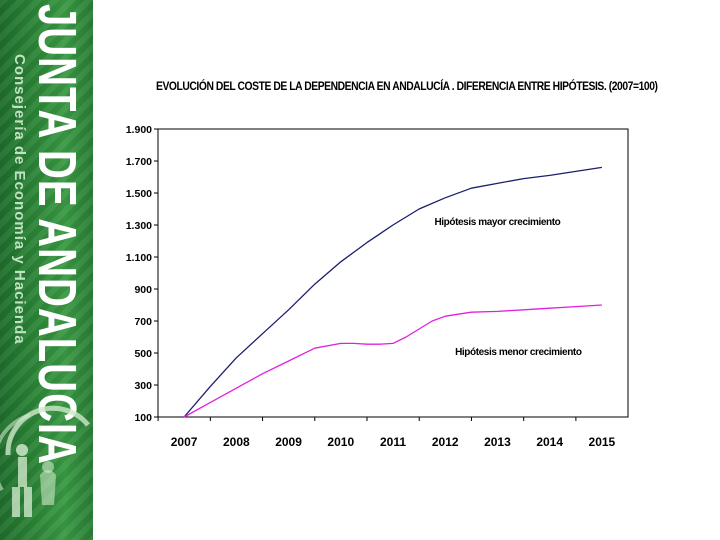 The image size is (720, 540). Describe the element at coordinates (602, 442) in the screenshot. I see `x-tick-label: 2015` at that location.